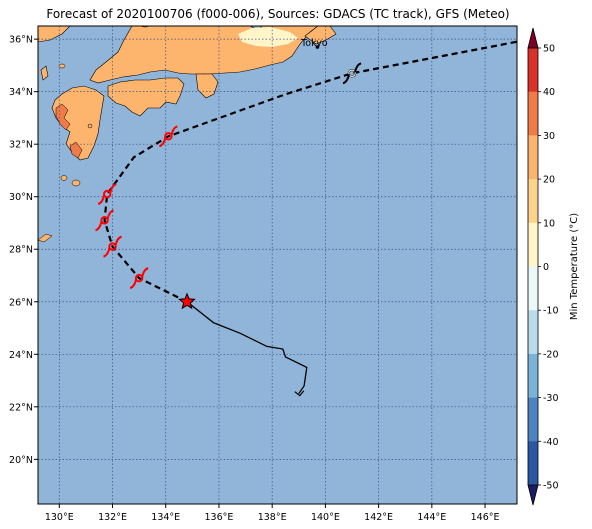 The width and height of the screenshot is (592, 529). I want to click on track-end-arrow, so click(299, 393).